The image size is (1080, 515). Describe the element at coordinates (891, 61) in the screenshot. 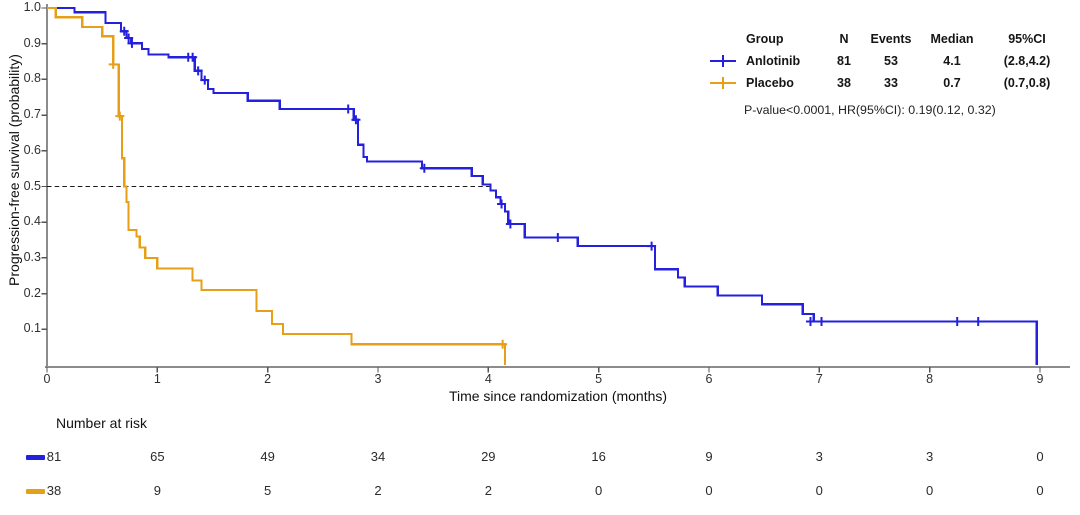

I see `legend-events: 53` at that location.